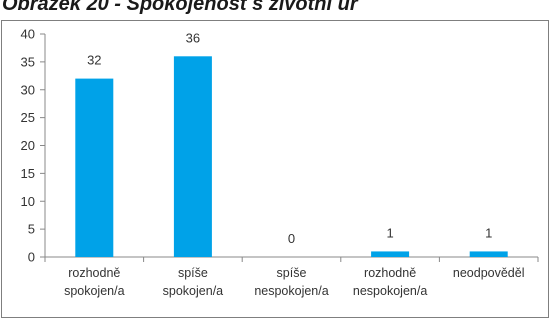 This screenshot has height=320, width=551. What do you see at coordinates (28, 173) in the screenshot?
I see `y-tick-label: 15` at bounding box center [28, 173].